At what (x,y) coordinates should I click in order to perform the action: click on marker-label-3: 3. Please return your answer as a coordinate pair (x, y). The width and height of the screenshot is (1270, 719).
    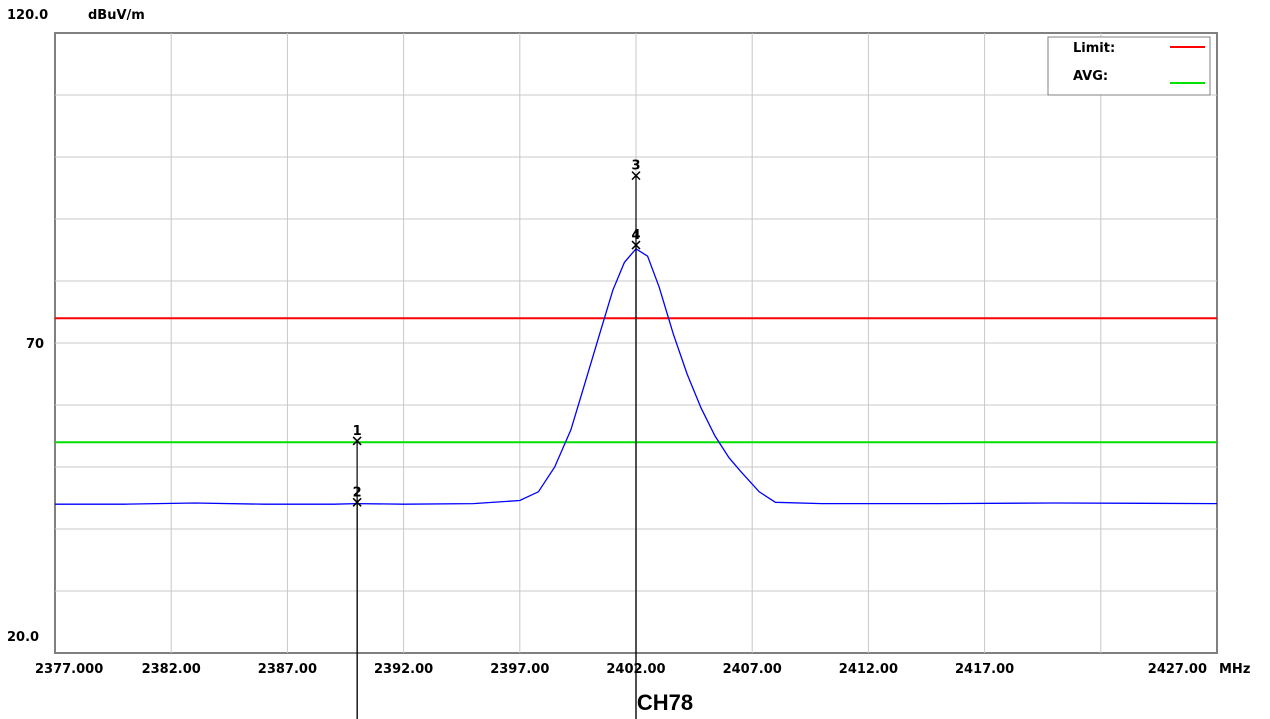
    Looking at the image, I should click on (635, 166).